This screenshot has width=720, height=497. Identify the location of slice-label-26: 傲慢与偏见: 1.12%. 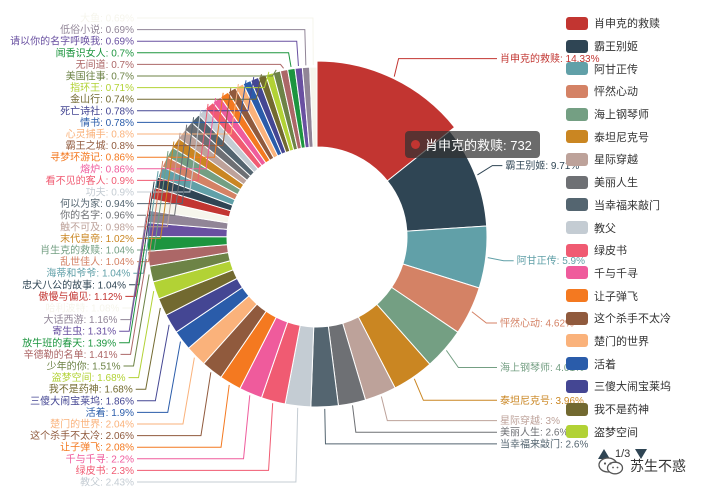
(80, 296).